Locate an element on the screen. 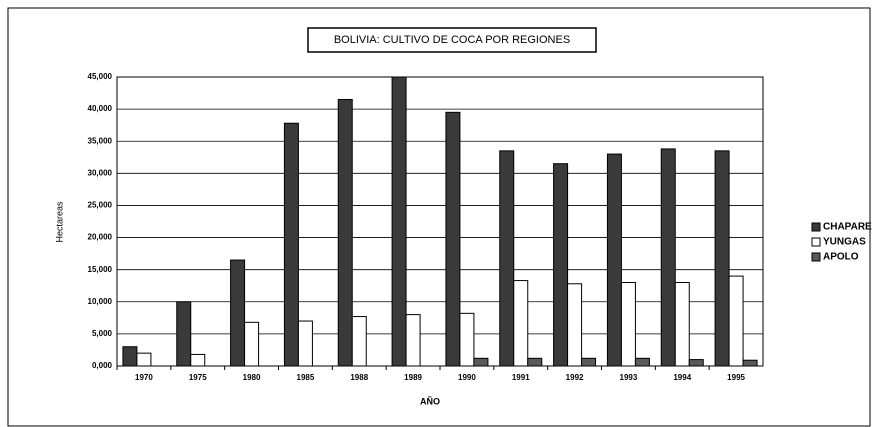  y-tick-label: 30,000 is located at coordinates (100, 172).